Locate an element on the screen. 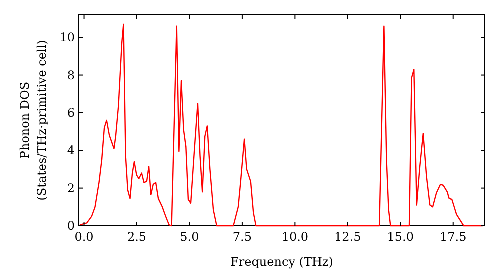 The image size is (500, 280). x-tick-label: 7.5 is located at coordinates (242, 237).